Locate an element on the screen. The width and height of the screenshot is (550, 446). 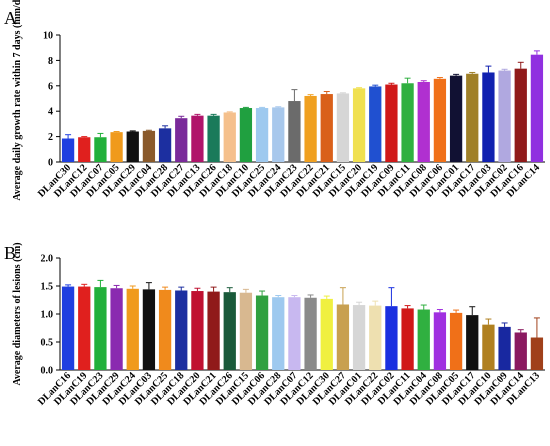
panel-label: A is located at coordinates (10, 18).